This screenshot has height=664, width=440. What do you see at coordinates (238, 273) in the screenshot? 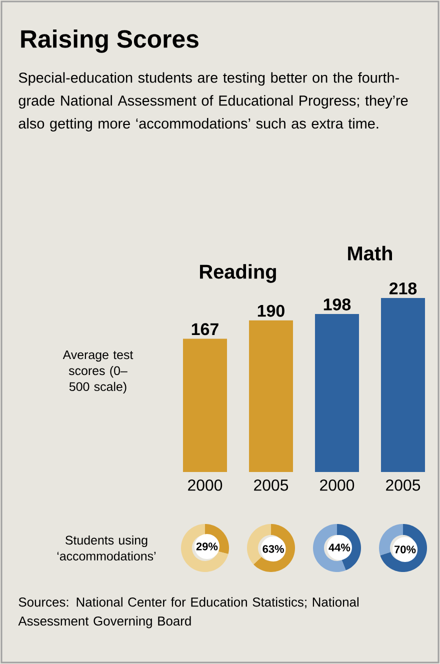
I see `series-label: Reading` at bounding box center [238, 273].